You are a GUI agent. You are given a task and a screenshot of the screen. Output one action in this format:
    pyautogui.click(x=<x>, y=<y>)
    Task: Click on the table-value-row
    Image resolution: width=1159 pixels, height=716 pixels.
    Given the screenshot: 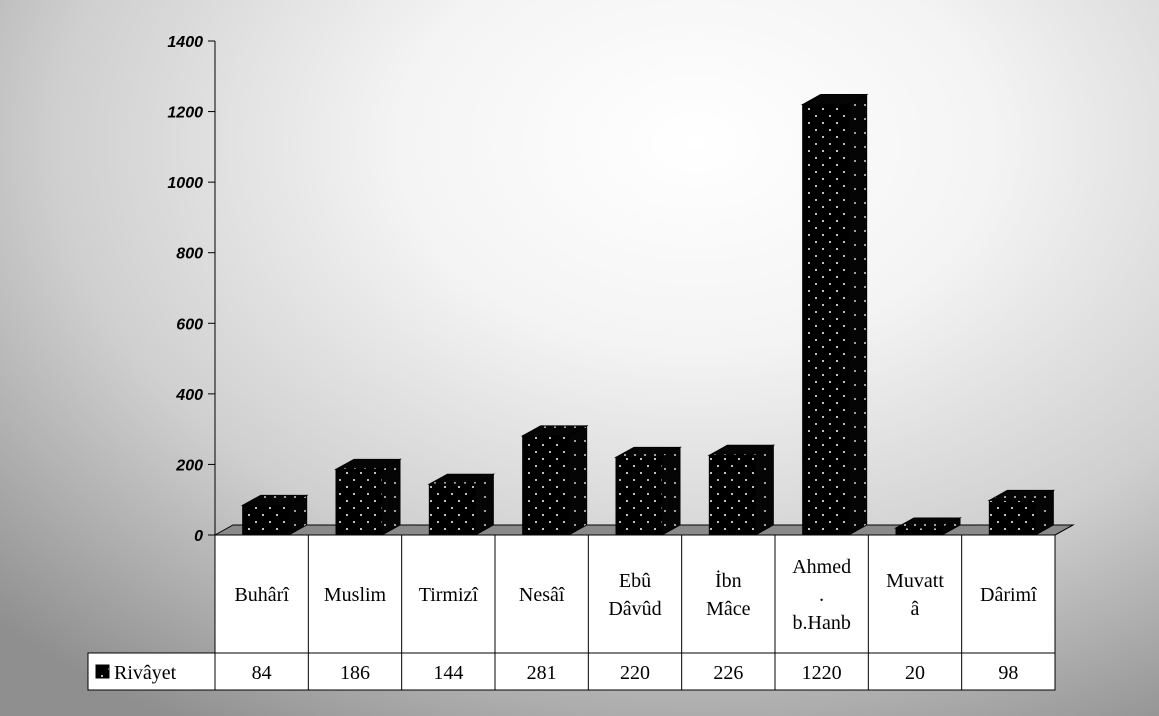 What is the action you would take?
    pyautogui.click(x=571, y=671)
    